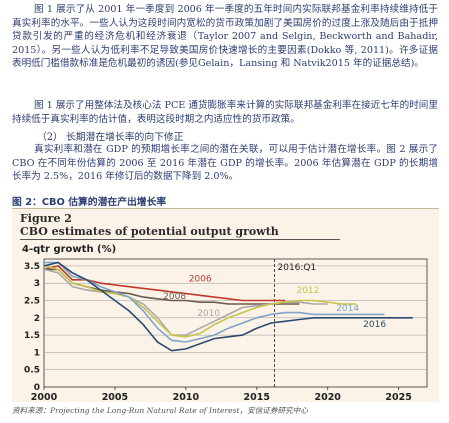 The image size is (449, 423). I want to click on series-label-2012: 2012, so click(307, 291).